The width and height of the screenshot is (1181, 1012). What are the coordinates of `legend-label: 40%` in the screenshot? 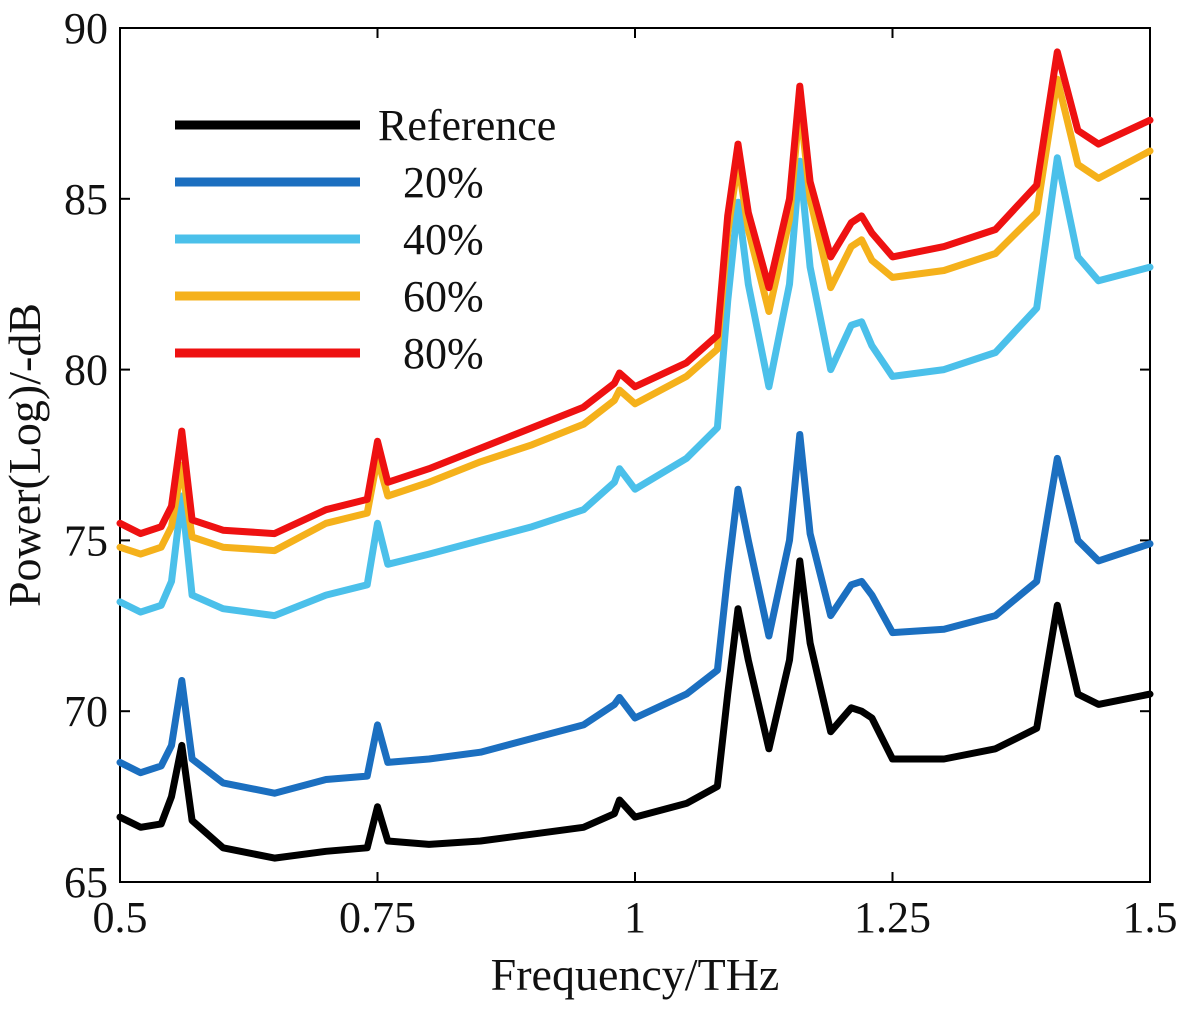 It's located at (443, 239).